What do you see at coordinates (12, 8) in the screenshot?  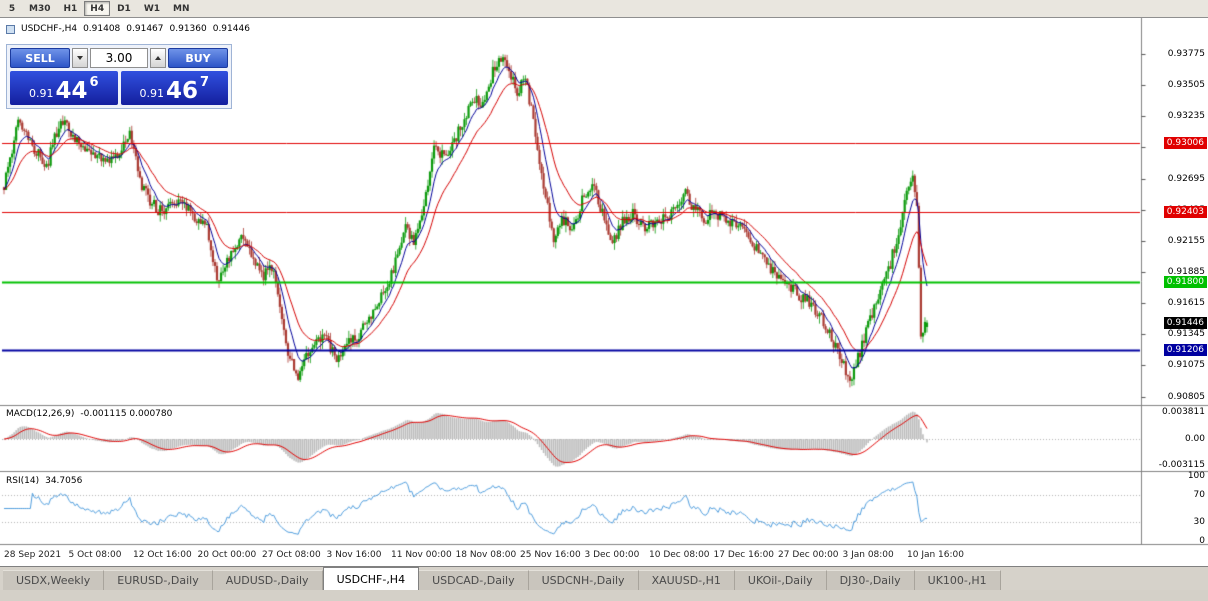 I see `timeframe-button-5: 5` at bounding box center [12, 8].